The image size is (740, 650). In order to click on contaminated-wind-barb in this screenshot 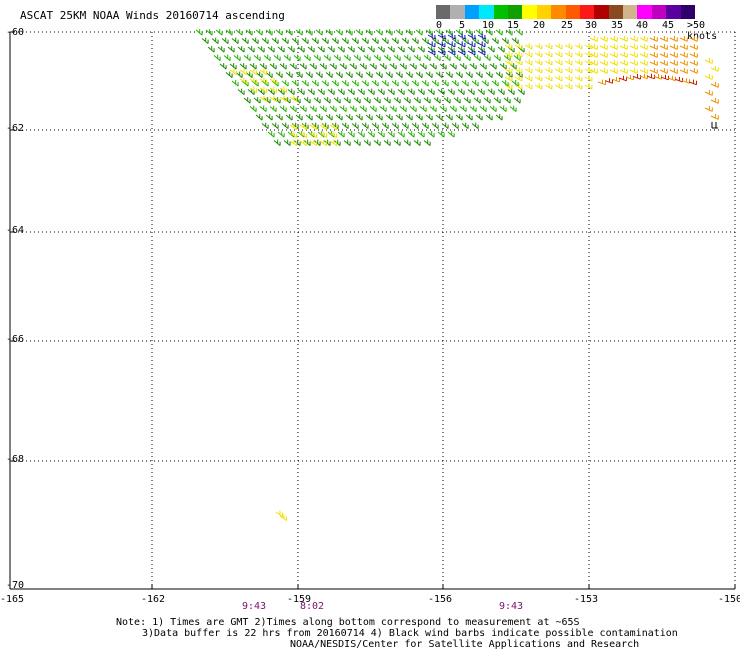, I will do `click(714, 125)`.